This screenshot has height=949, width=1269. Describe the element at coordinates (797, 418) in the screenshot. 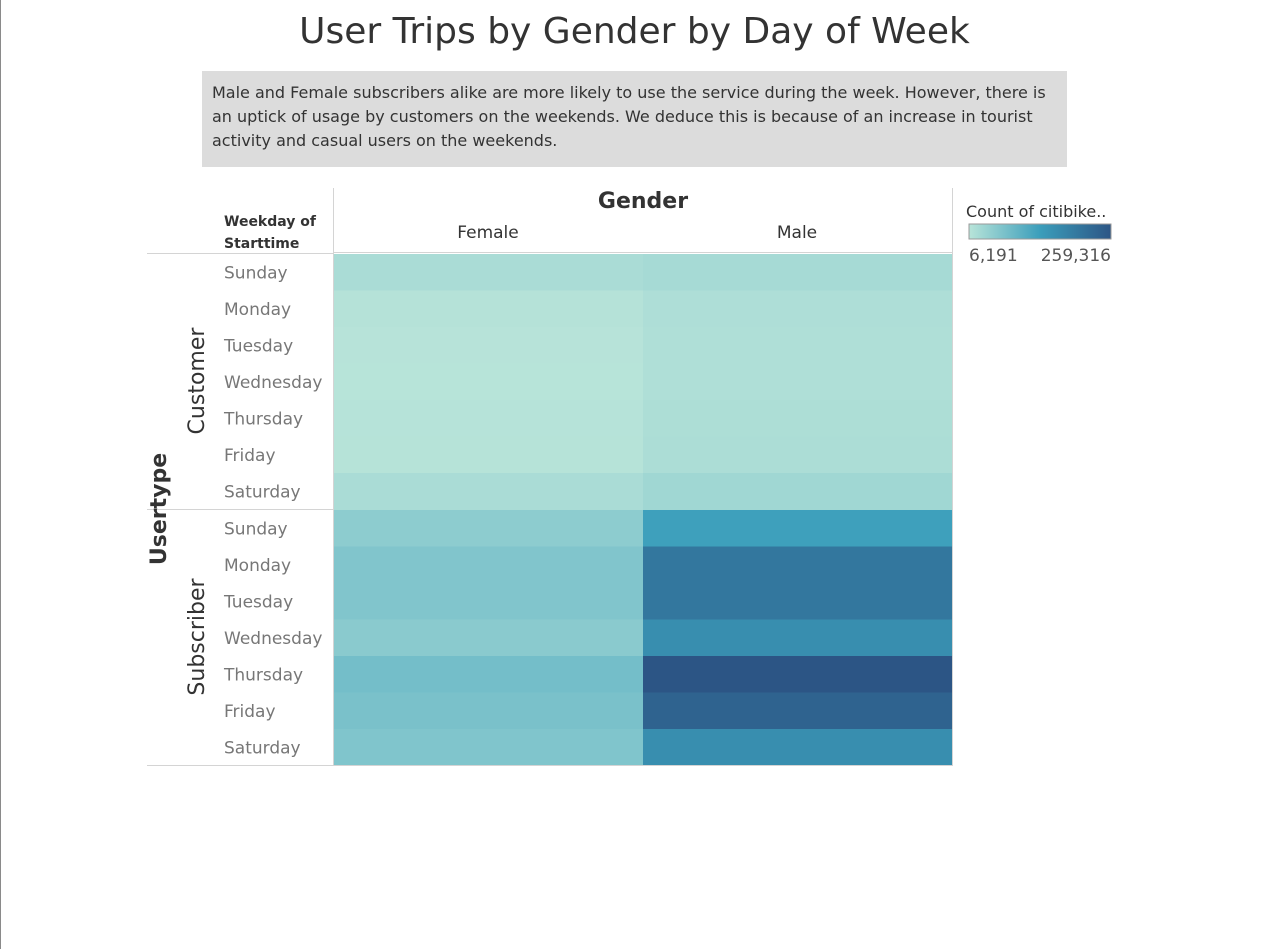

I see `heatmap-cell-customer-male-thursday` at that location.